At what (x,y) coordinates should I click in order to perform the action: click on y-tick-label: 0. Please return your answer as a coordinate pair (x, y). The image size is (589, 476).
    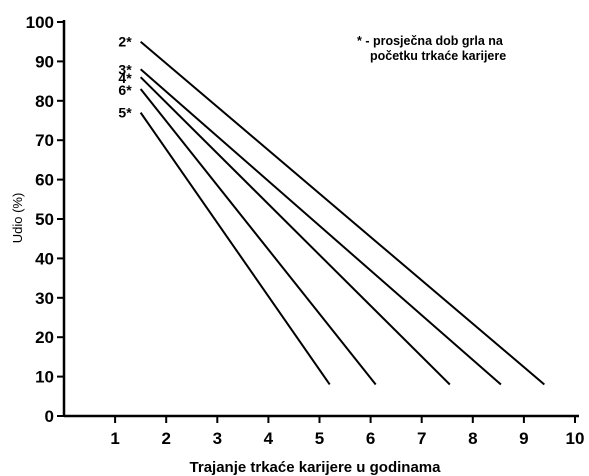
    Looking at the image, I should click on (49, 416).